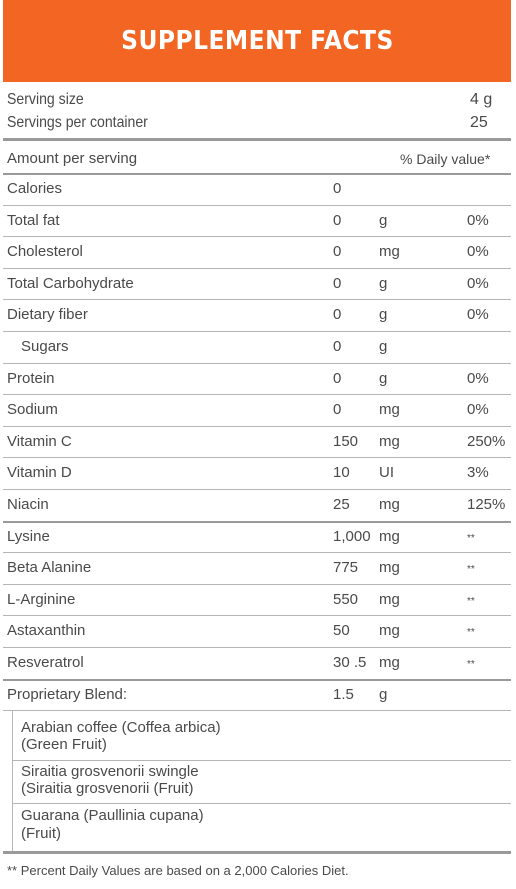 This screenshot has height=889, width=516. I want to click on nutrient-amount: 50, so click(341, 631).